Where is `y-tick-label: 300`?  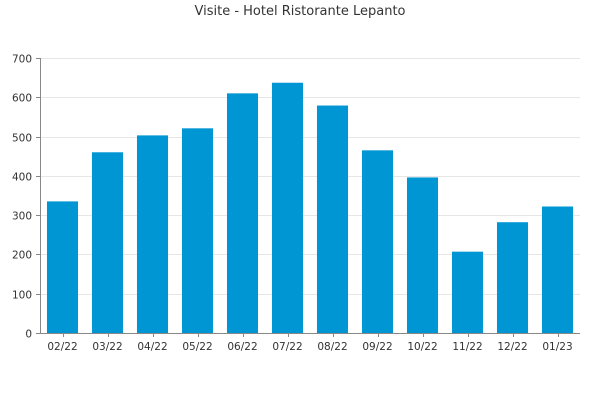 y-tick-label: 300 is located at coordinates (22, 217).